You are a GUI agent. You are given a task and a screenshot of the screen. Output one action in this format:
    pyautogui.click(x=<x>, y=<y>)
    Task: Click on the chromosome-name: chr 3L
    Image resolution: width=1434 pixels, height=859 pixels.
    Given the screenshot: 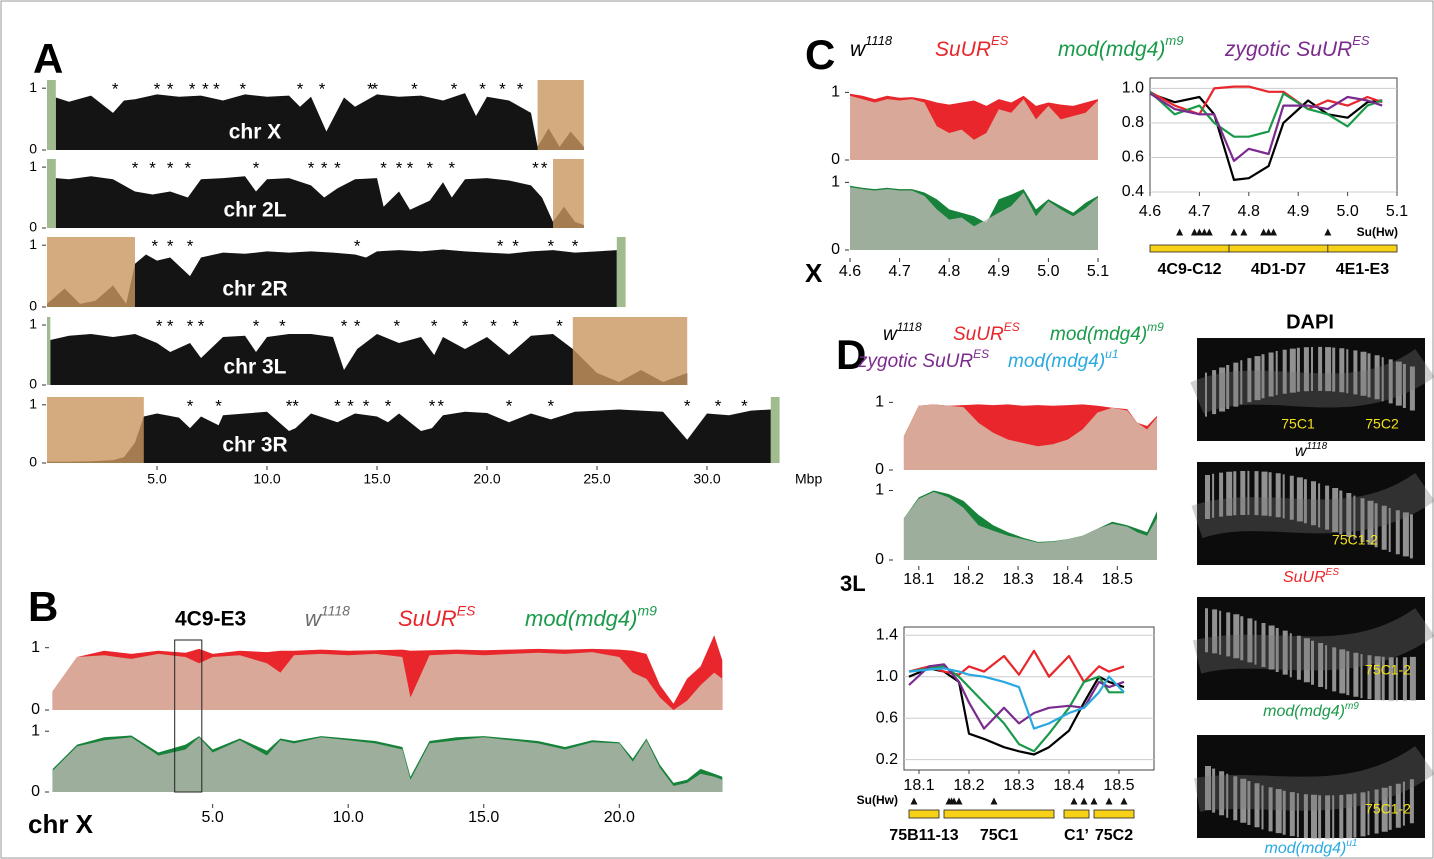 What is the action you would take?
    pyautogui.click(x=254, y=367)
    